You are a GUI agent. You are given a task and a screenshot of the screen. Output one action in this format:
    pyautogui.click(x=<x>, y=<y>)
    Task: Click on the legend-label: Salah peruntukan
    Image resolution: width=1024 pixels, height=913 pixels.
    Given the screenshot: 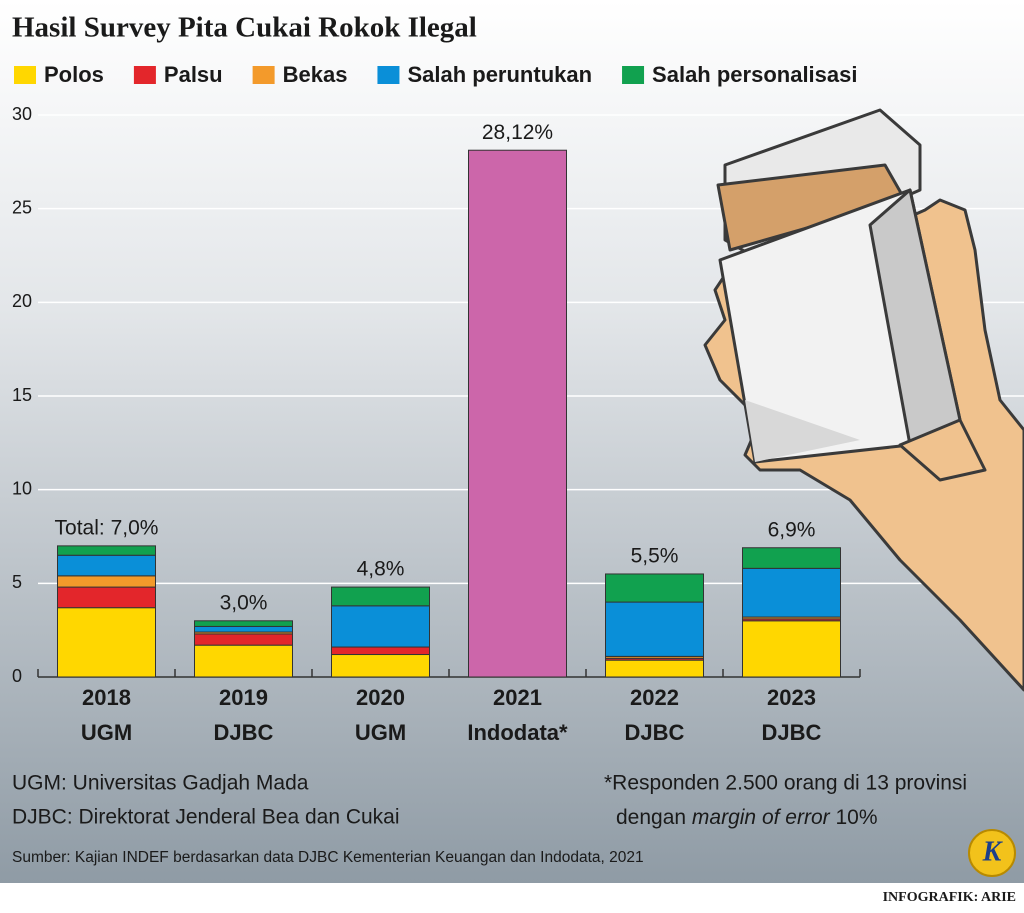 What is the action you would take?
    pyautogui.click(x=499, y=74)
    